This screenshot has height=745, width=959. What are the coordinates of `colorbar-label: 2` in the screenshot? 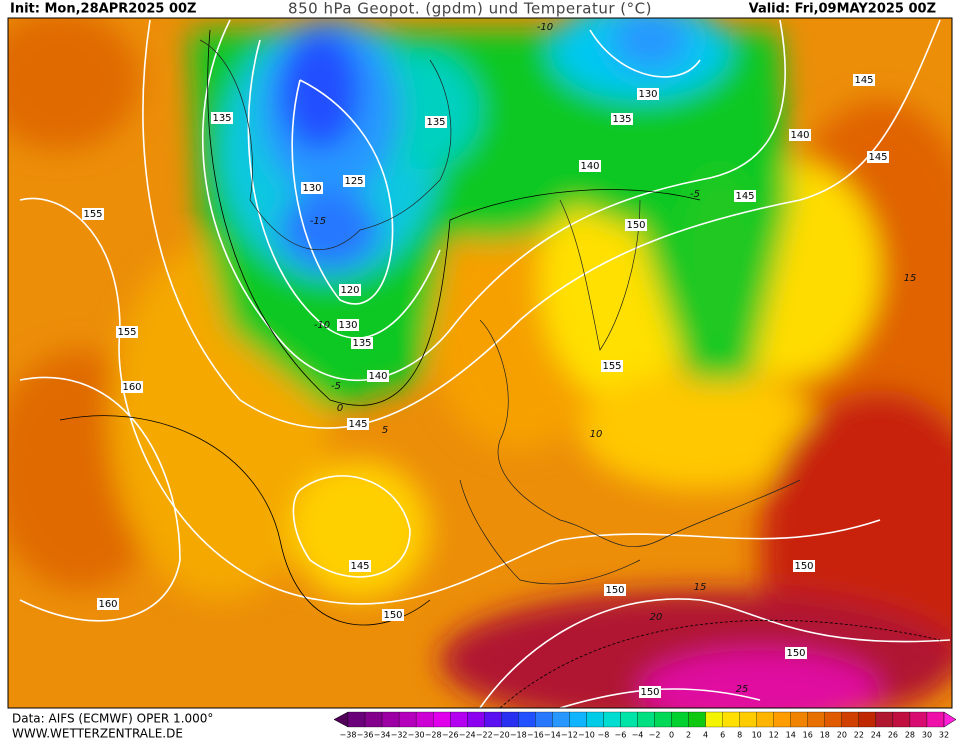 It's located at (688, 735).